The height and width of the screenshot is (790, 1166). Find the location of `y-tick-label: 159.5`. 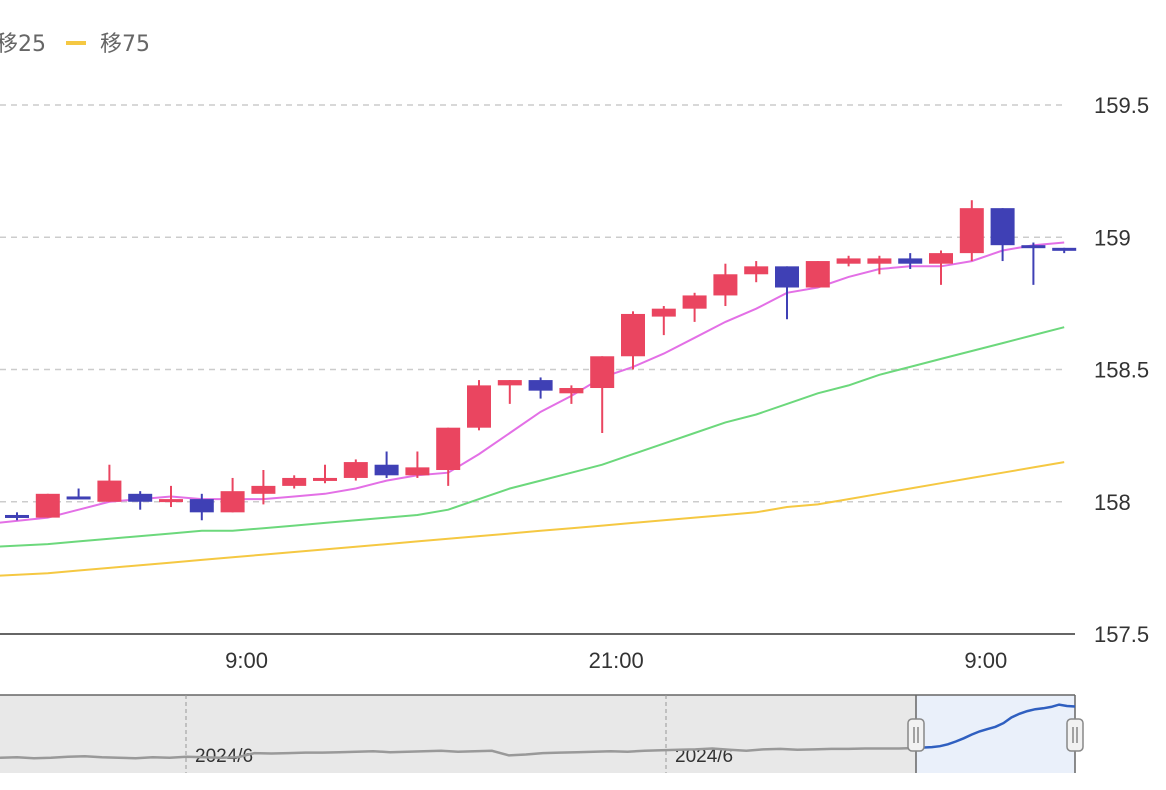

y-tick-label: 159.5 is located at coordinates (1121, 105).